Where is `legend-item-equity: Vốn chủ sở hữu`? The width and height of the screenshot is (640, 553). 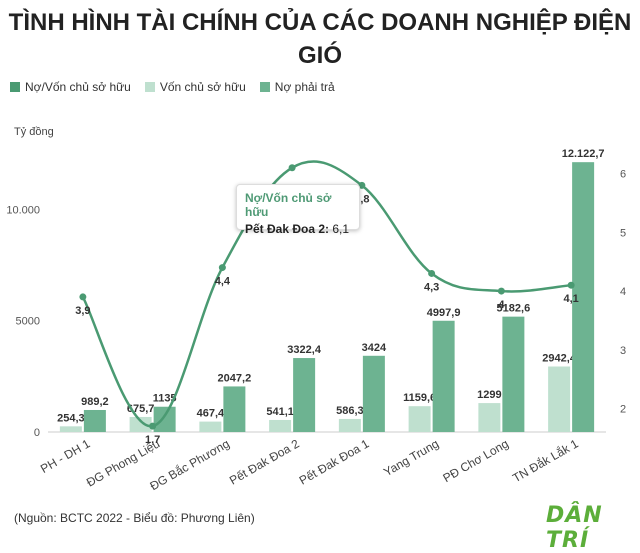 legend-item-equity: Vốn chủ sở hữu is located at coordinates (195, 87).